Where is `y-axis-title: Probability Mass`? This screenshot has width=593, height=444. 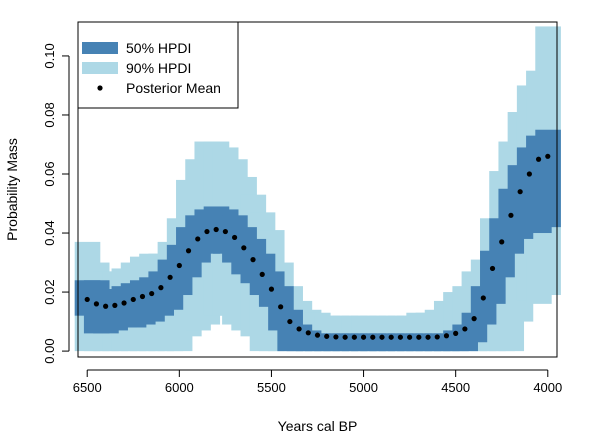
y-axis-title: Probability Mass is located at coordinates (12, 189).